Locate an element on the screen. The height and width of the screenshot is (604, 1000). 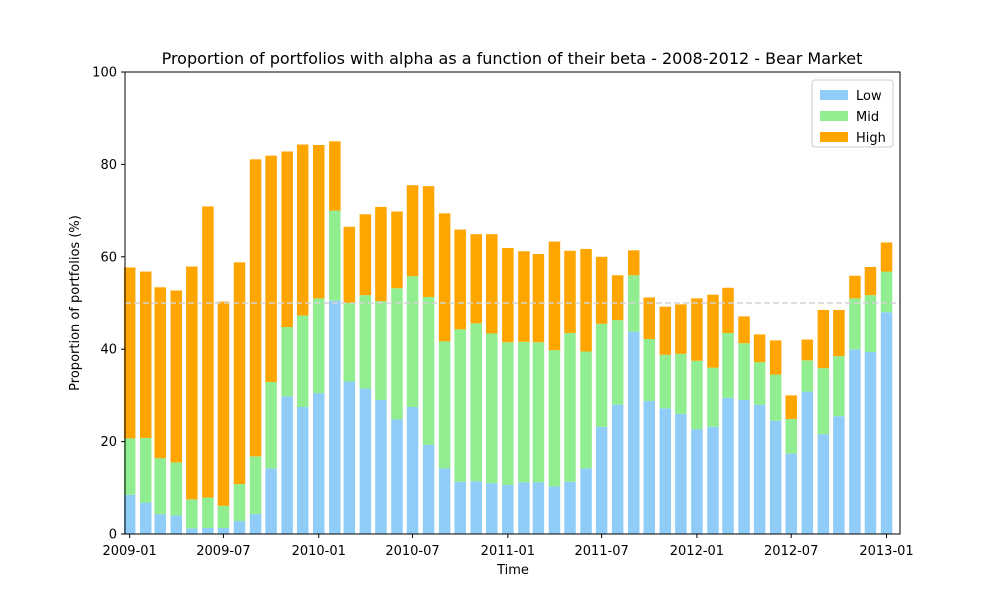
legend-label-high: High is located at coordinates (871, 138).